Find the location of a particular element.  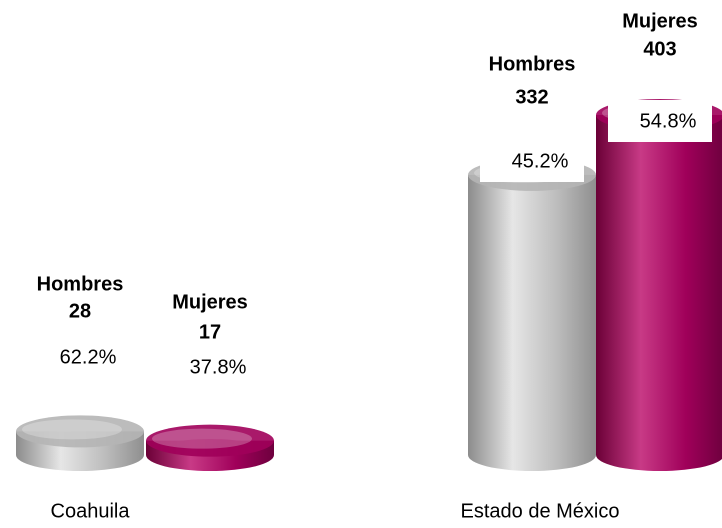

value-label: 17 is located at coordinates (210, 332).